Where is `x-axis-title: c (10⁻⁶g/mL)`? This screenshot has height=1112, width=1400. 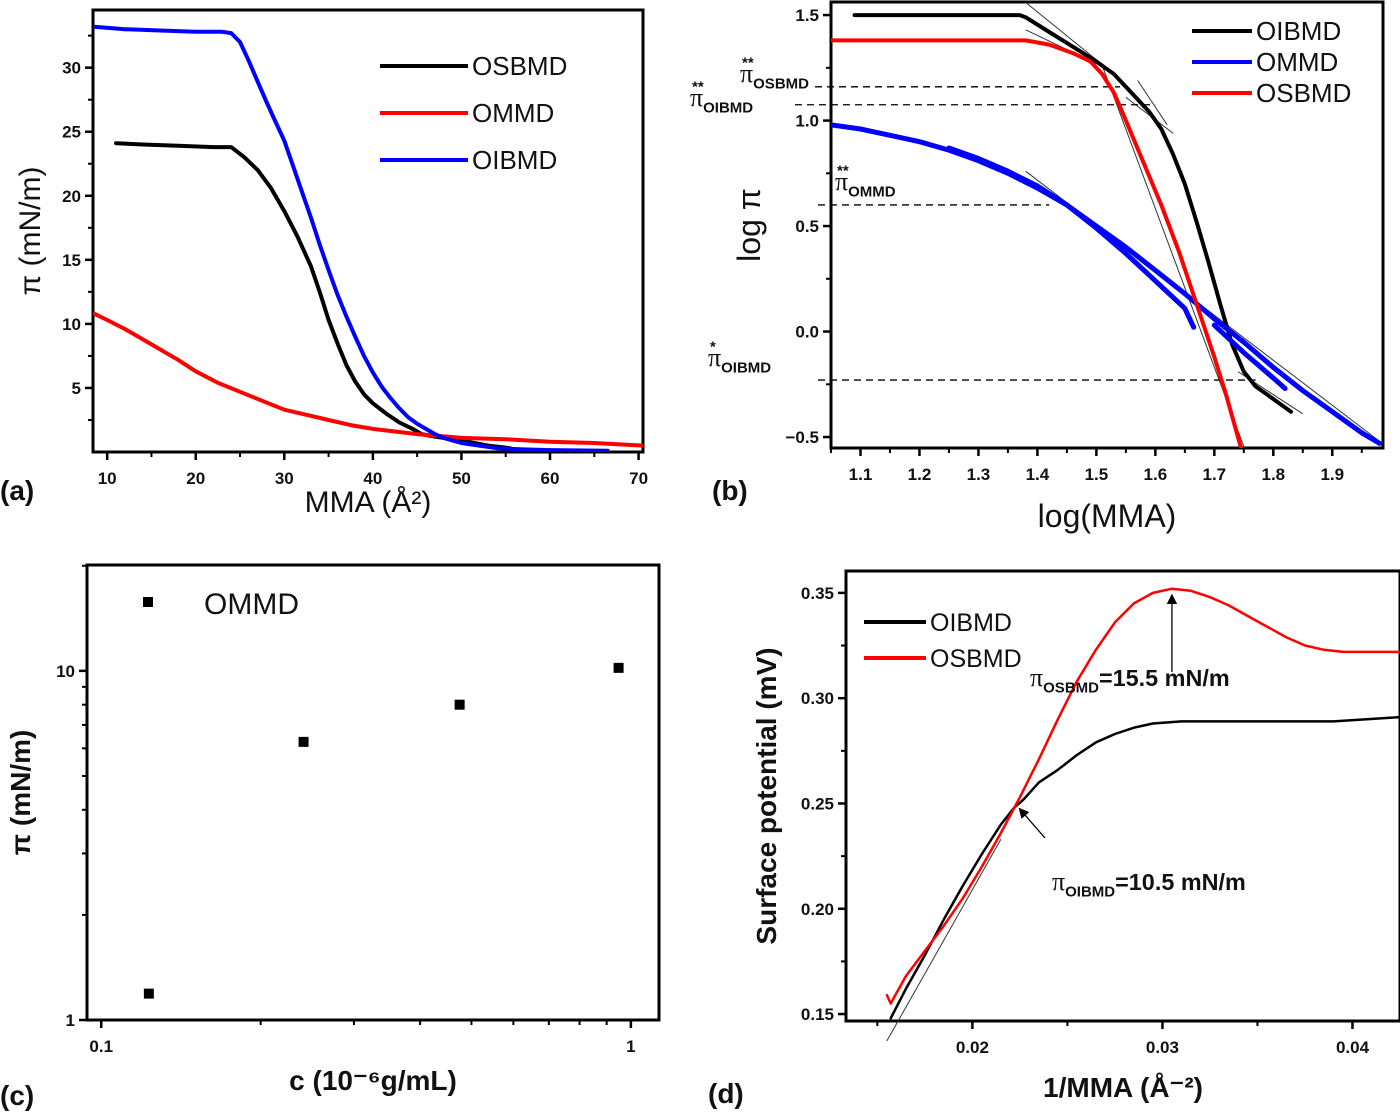 x-axis-title: c (10⁻⁶g/mL) is located at coordinates (373, 1080).